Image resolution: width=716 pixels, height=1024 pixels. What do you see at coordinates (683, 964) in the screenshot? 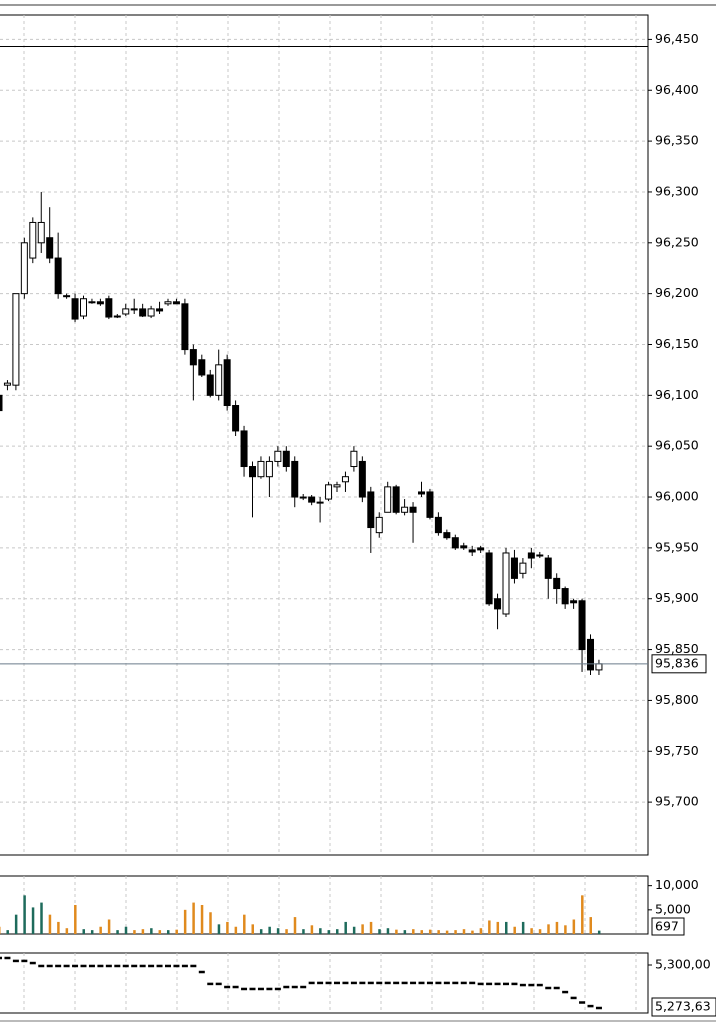
I see `y-tick-label: 5,300,00` at bounding box center [683, 964].